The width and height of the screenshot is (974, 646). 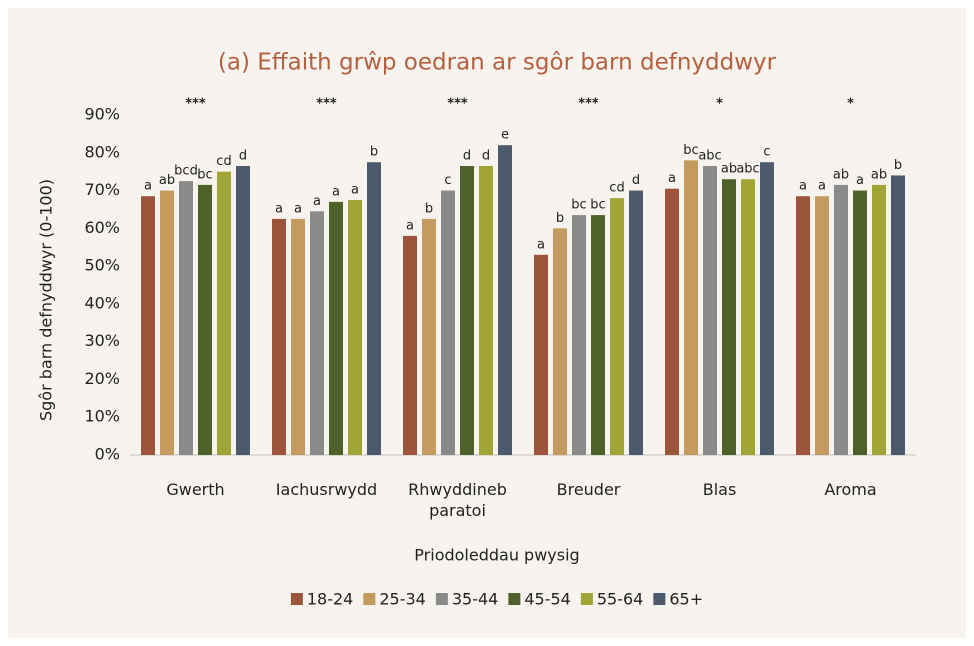 I want to click on legend-label: 65+, so click(x=686, y=599).